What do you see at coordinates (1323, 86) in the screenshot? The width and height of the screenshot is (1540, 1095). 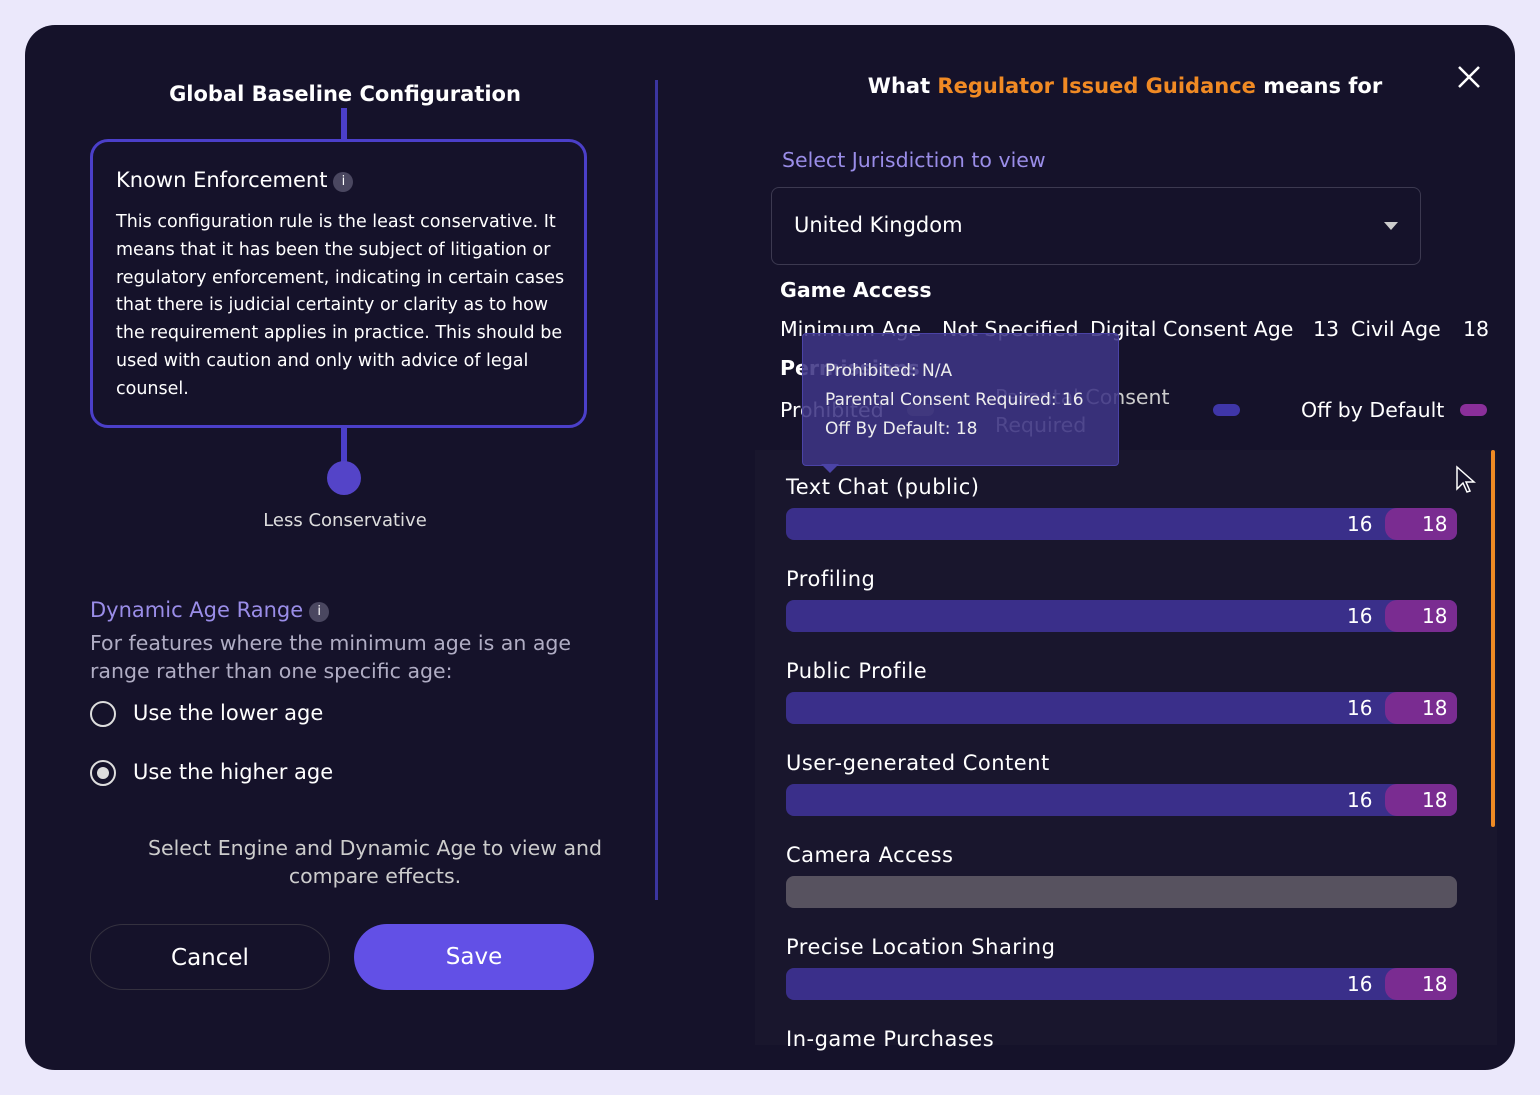 I see `heading-suffix: means for` at bounding box center [1323, 86].